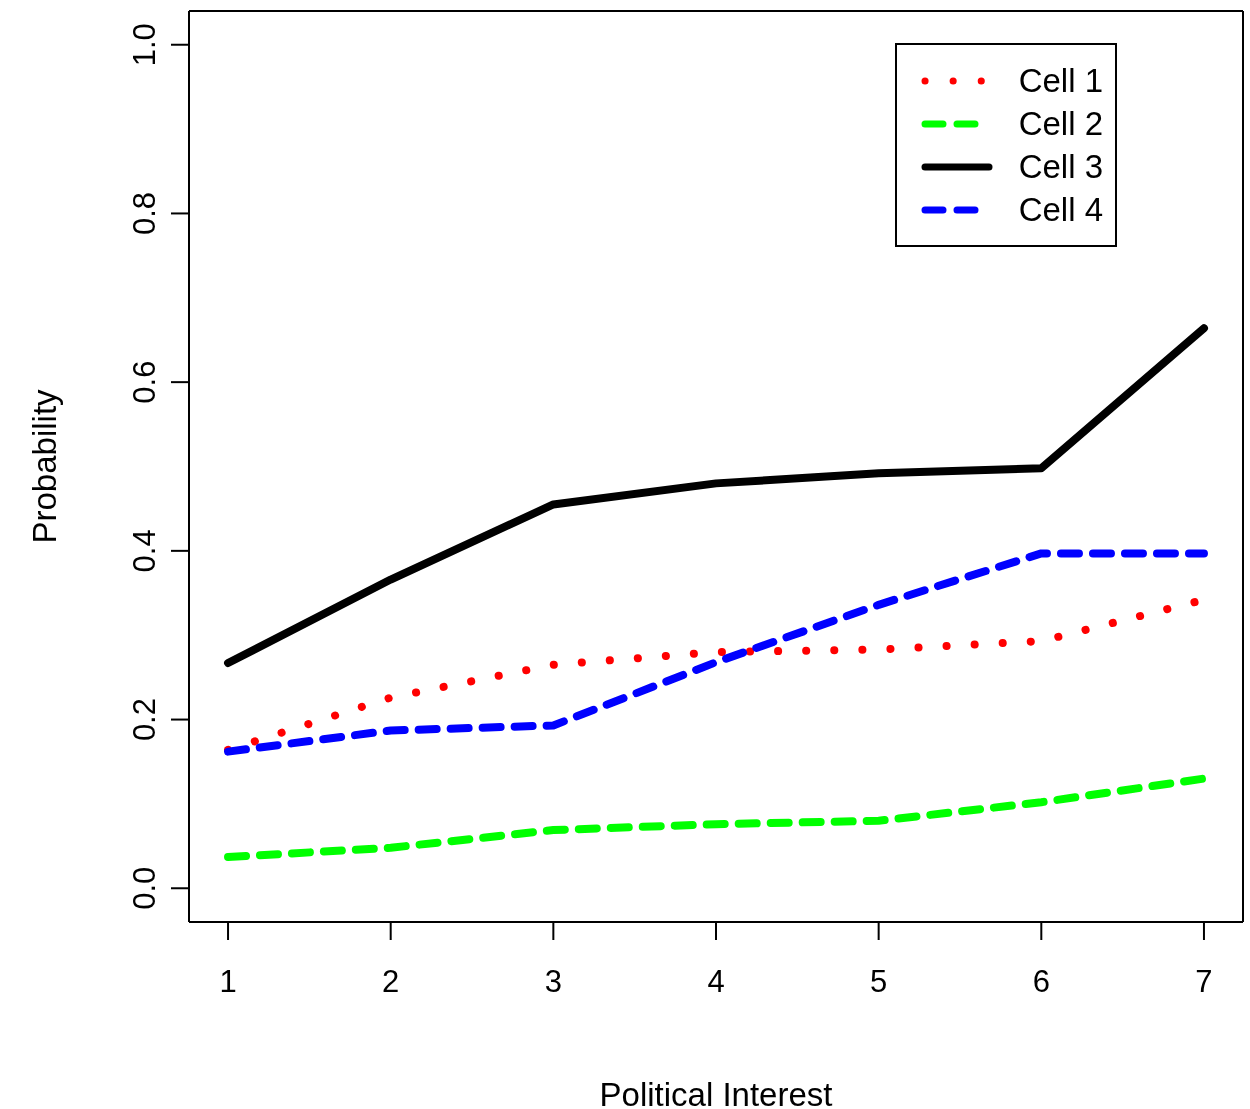 The image size is (1250, 1109). Describe the element at coordinates (1060, 123) in the screenshot. I see `legend-label: Cell 2` at that location.